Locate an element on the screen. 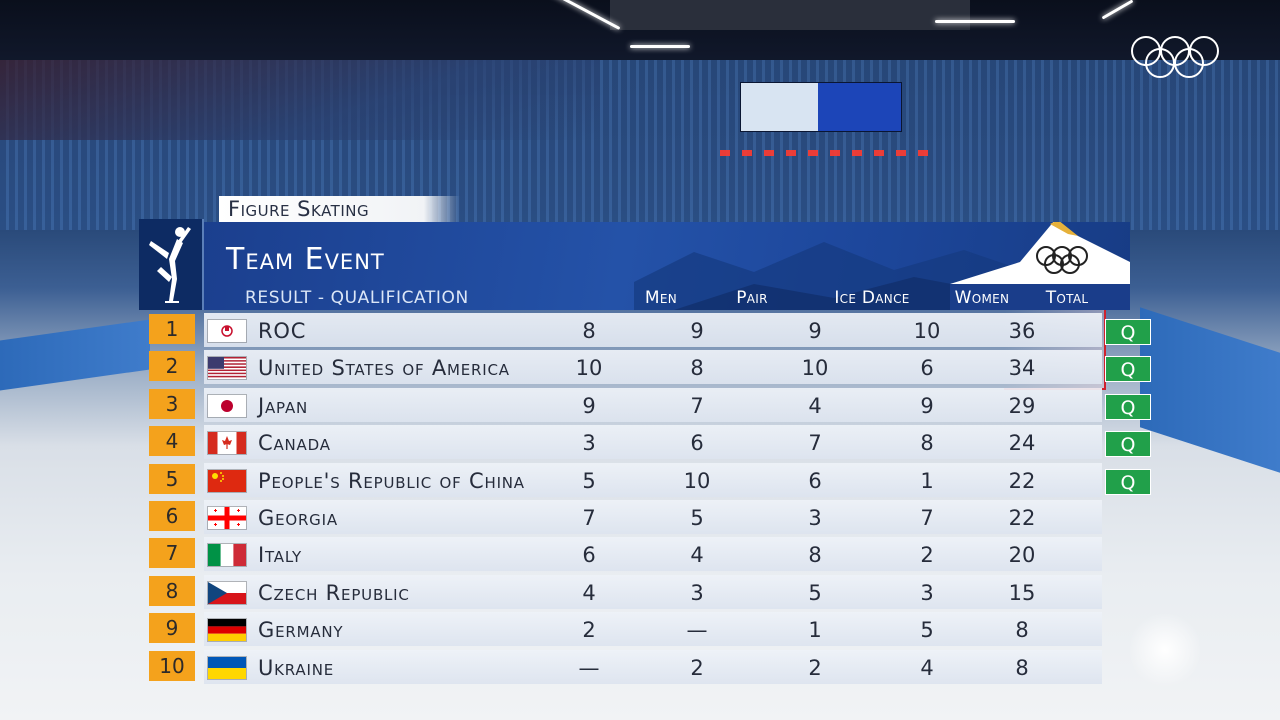  ice-dance-score: 9 is located at coordinates (815, 331).